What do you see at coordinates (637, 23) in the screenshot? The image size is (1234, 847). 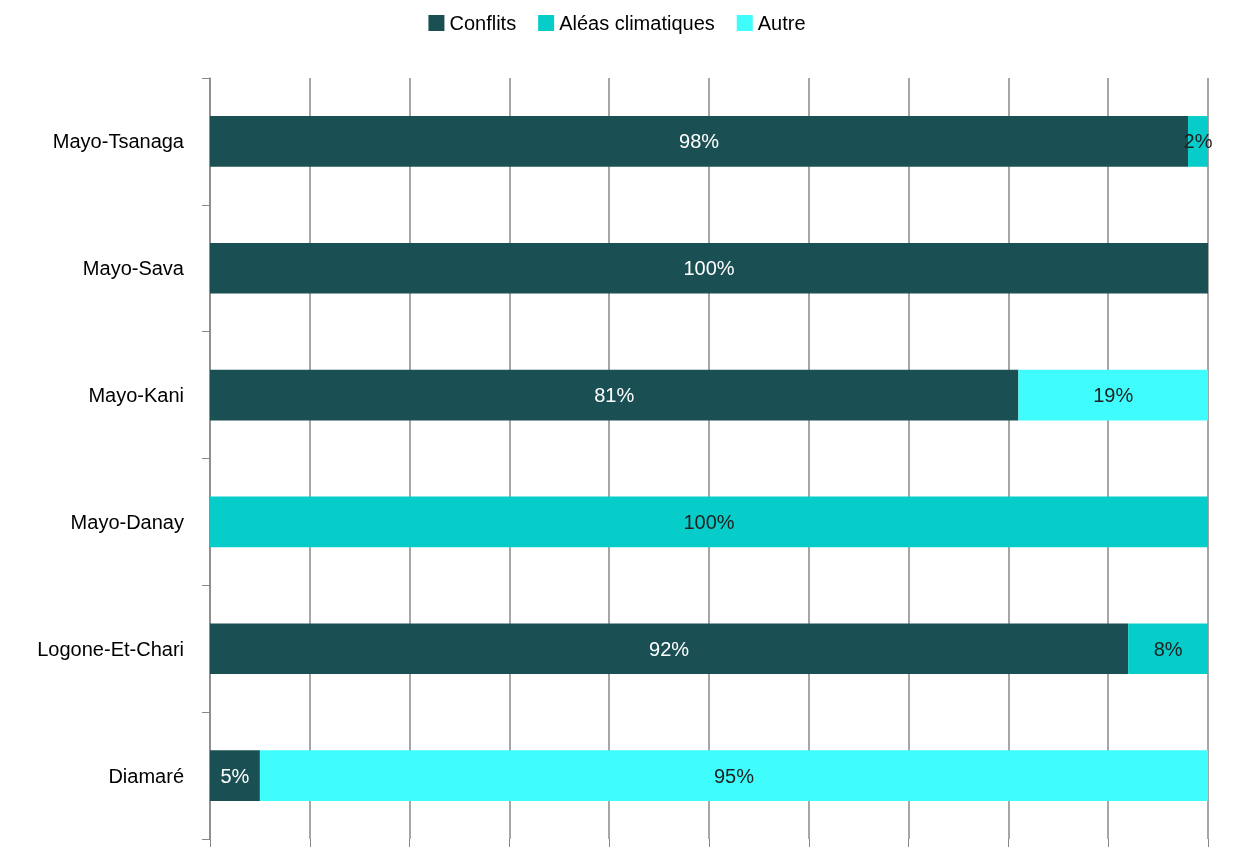 I see `legend-label: Aléas climatiques` at bounding box center [637, 23].